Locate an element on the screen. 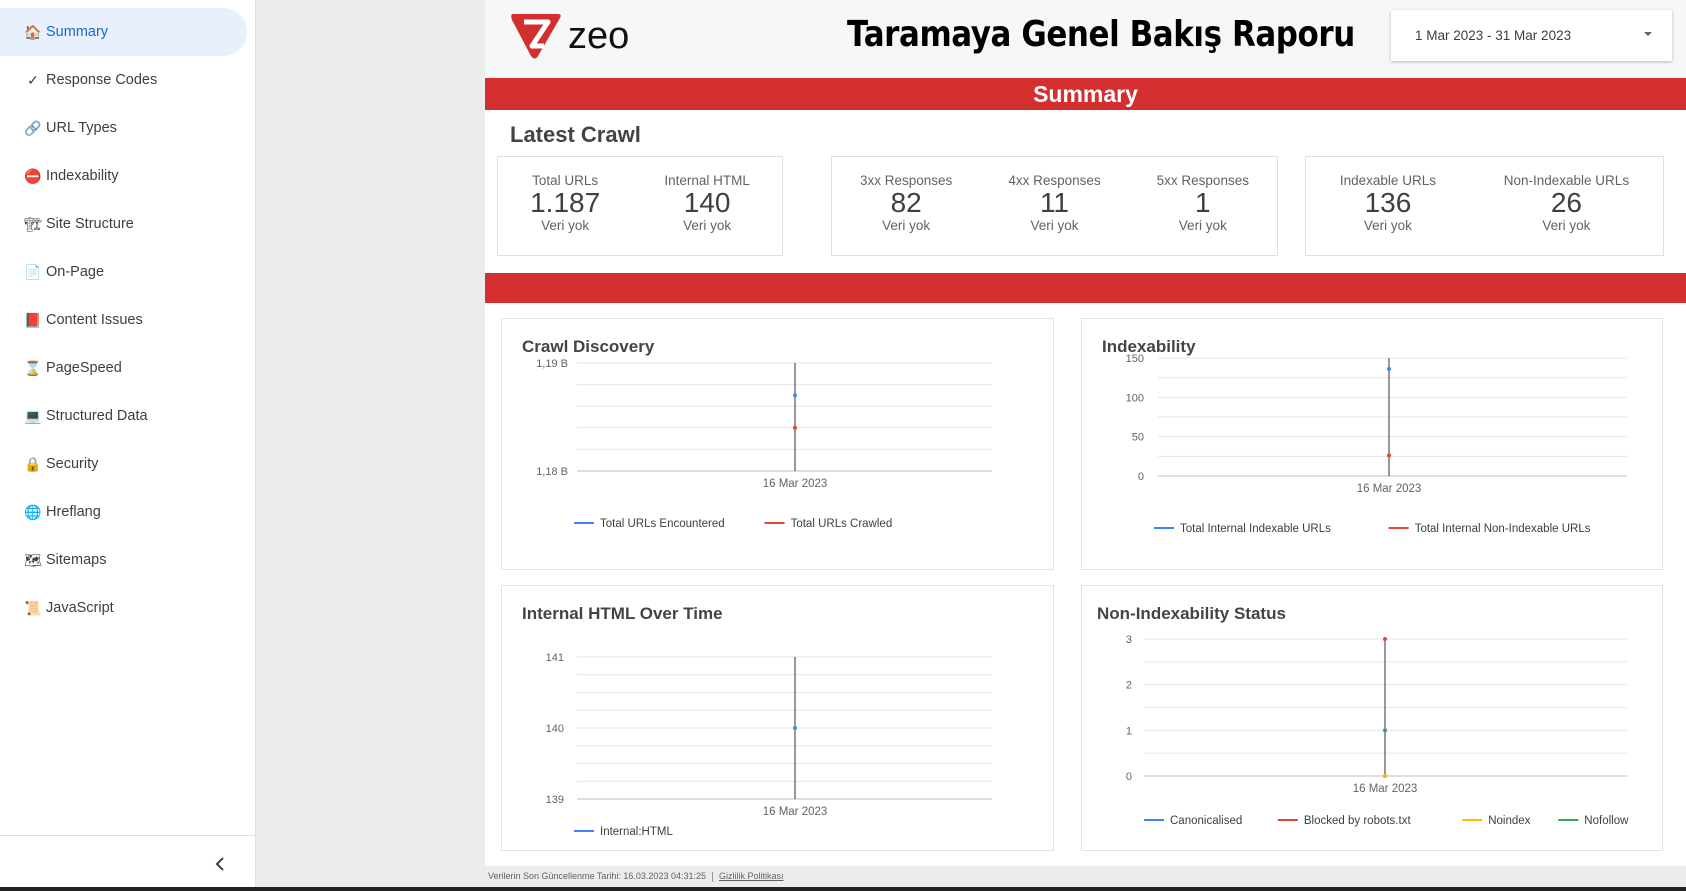 This screenshot has width=1686, height=891. sidebar-item-structured-data: 💻 Structured Data is located at coordinates (123, 416).